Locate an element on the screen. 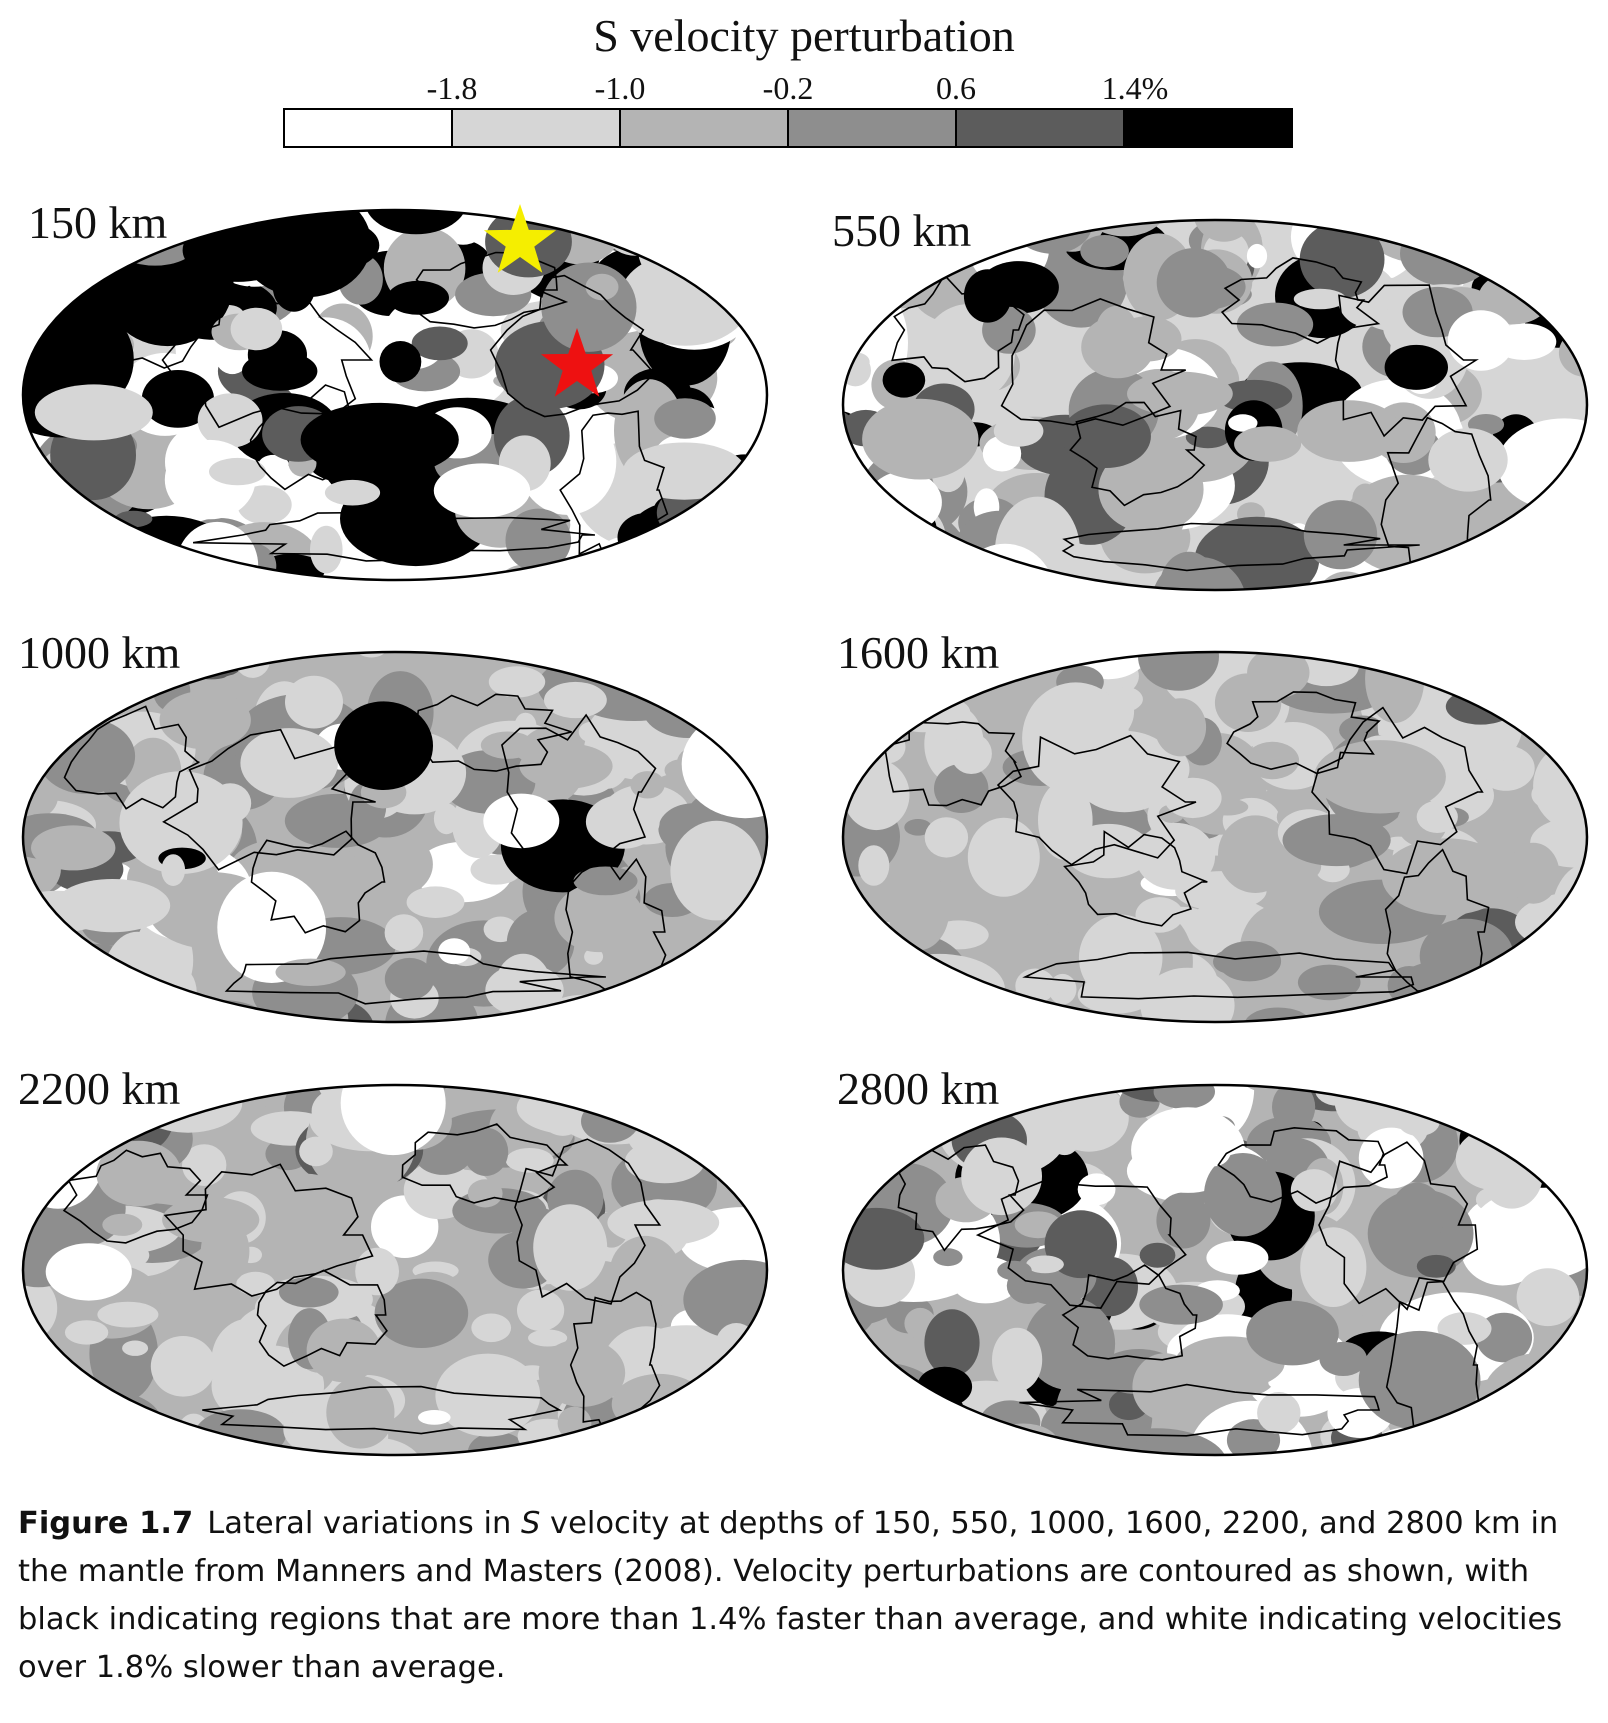 The width and height of the screenshot is (1608, 1723). map-panel-550km is located at coordinates (1215, 410).